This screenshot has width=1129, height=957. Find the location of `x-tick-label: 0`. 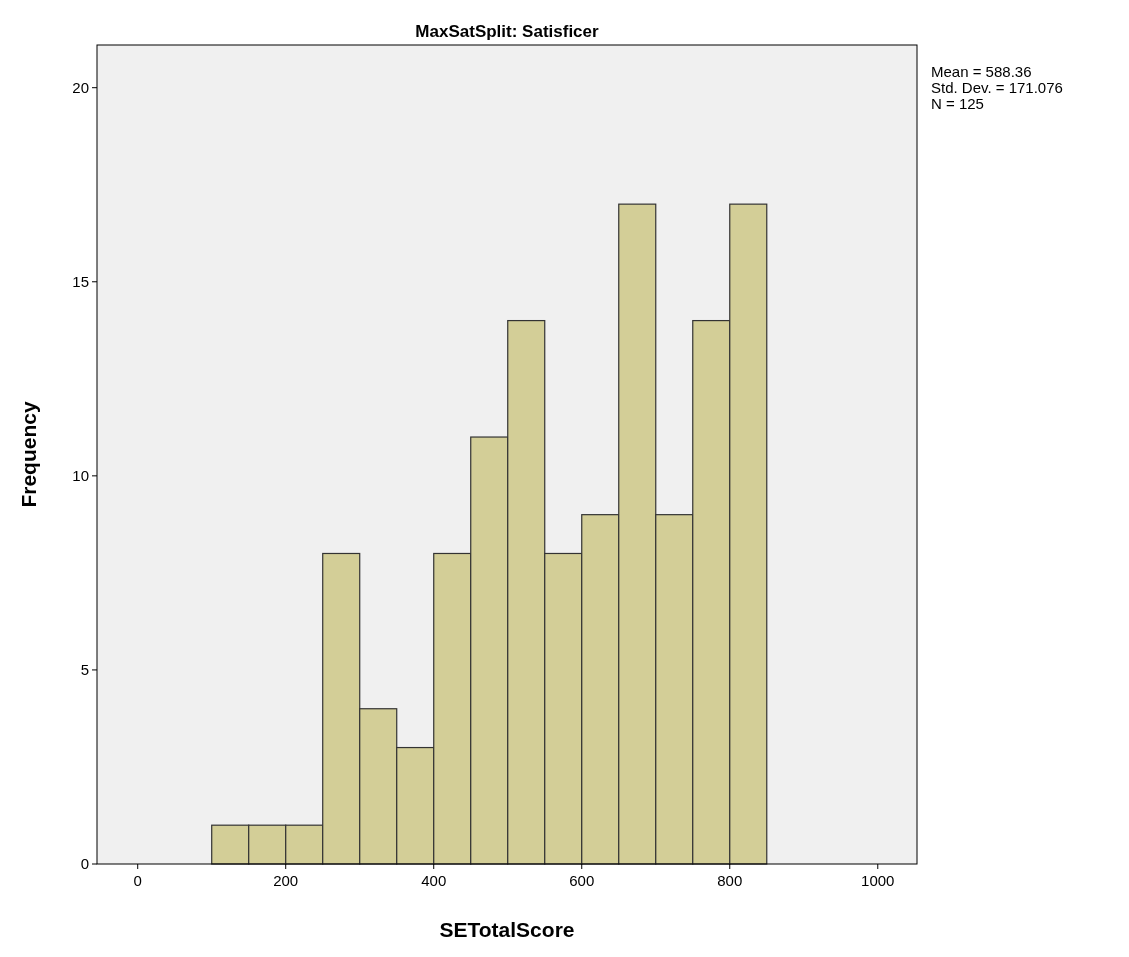

x-tick-label: 0 is located at coordinates (137, 880).